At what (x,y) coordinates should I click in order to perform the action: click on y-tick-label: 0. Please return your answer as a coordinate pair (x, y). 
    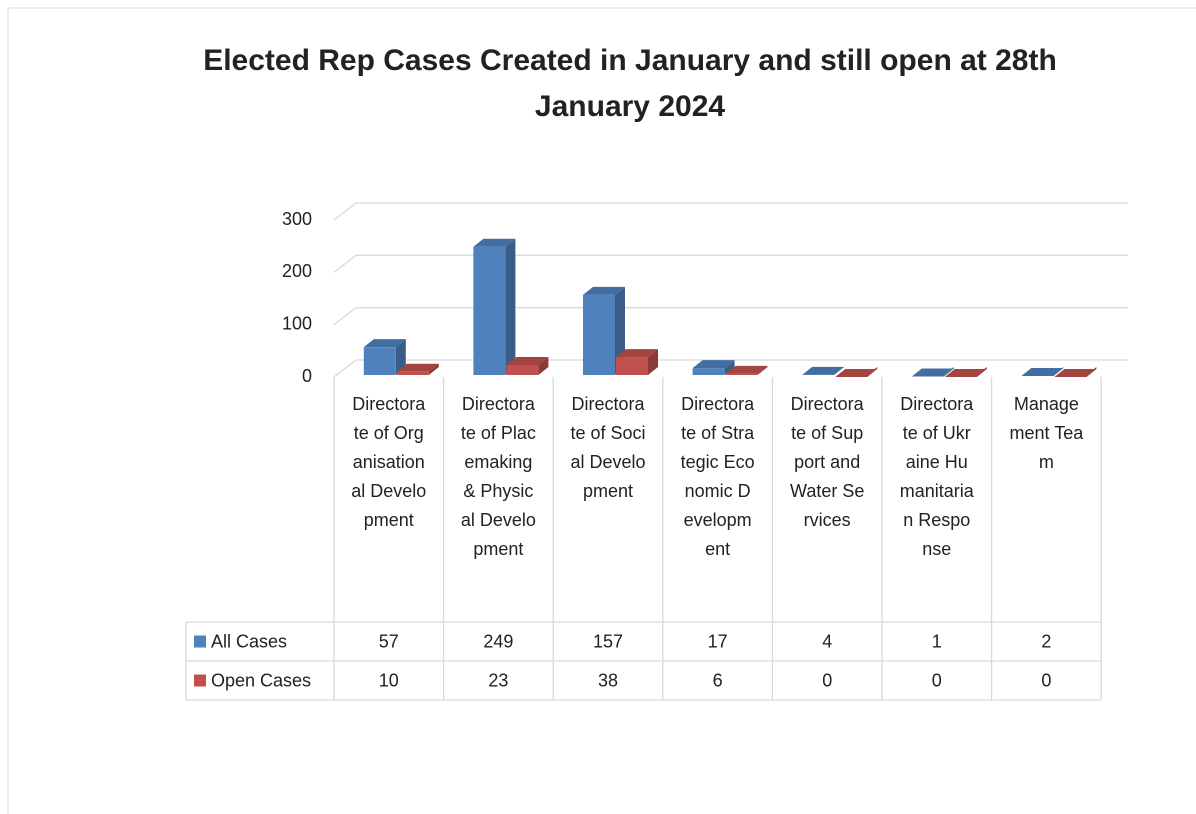
    Looking at the image, I should click on (307, 376).